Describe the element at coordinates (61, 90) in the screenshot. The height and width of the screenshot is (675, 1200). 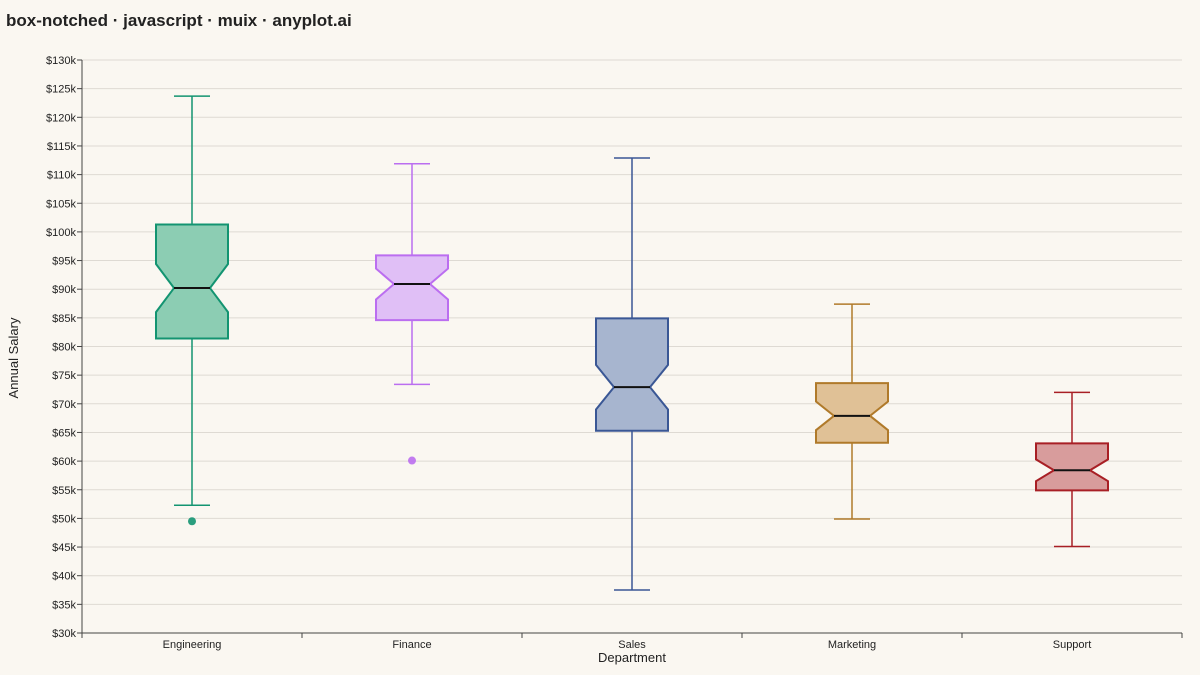
I see `y-tick-label: $125k` at that location.